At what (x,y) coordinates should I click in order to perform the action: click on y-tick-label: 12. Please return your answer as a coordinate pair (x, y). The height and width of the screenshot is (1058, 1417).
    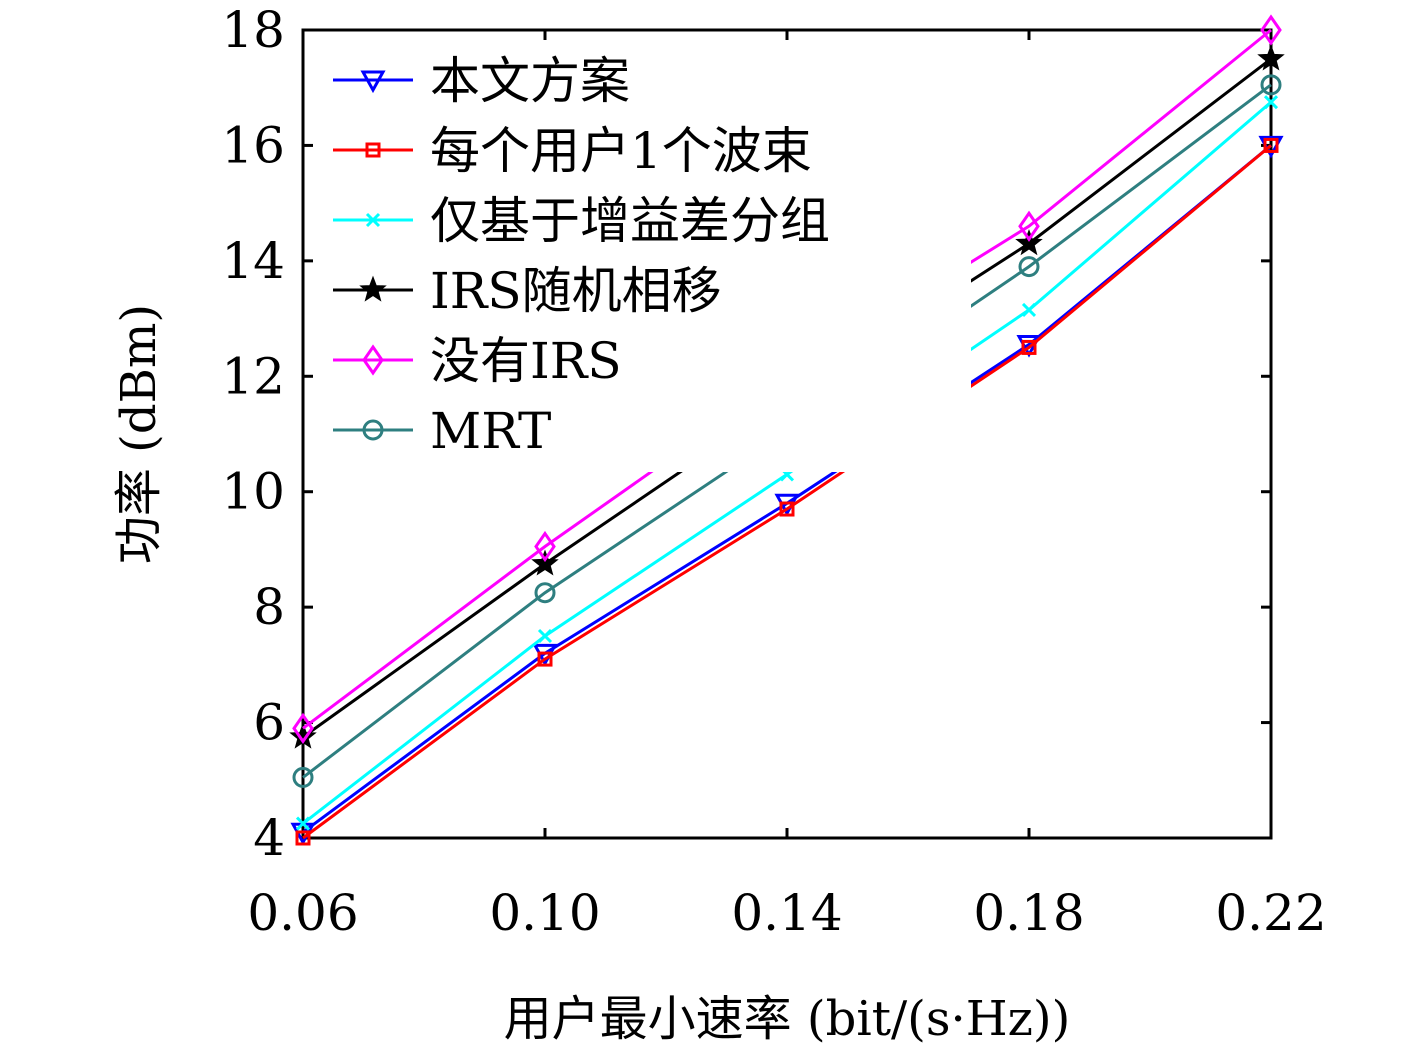
    Looking at the image, I should click on (253, 376).